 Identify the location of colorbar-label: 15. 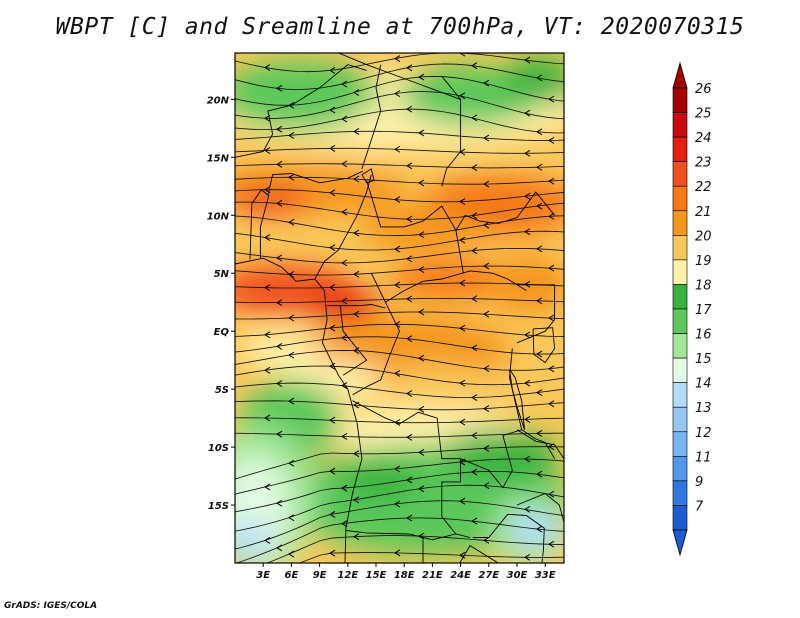
(703, 359).